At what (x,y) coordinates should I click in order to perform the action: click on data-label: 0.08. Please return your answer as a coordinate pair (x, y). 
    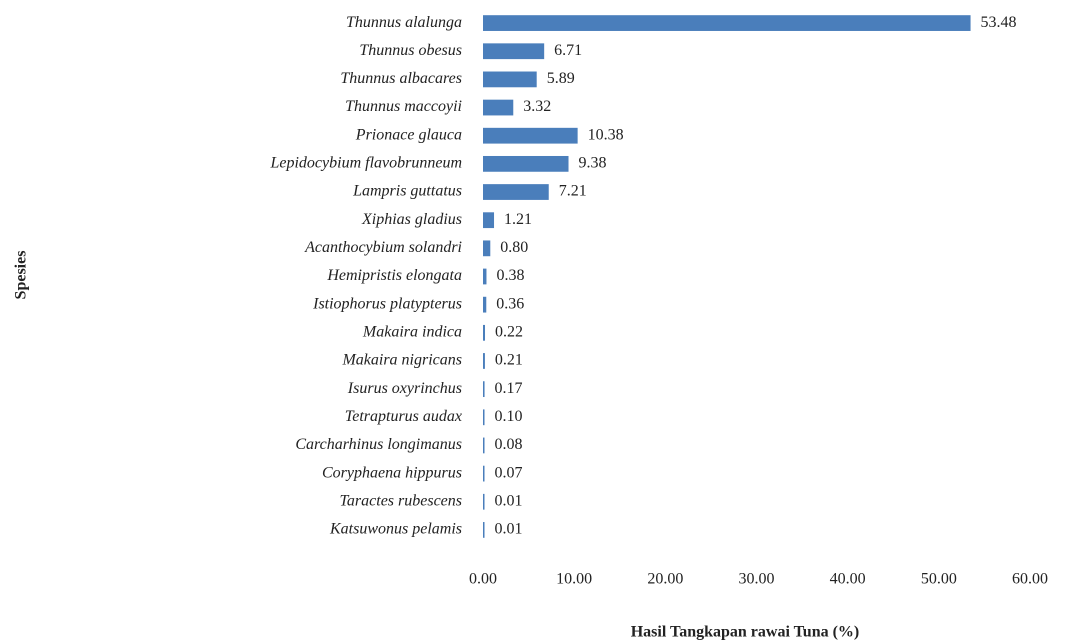
    Looking at the image, I should click on (509, 444).